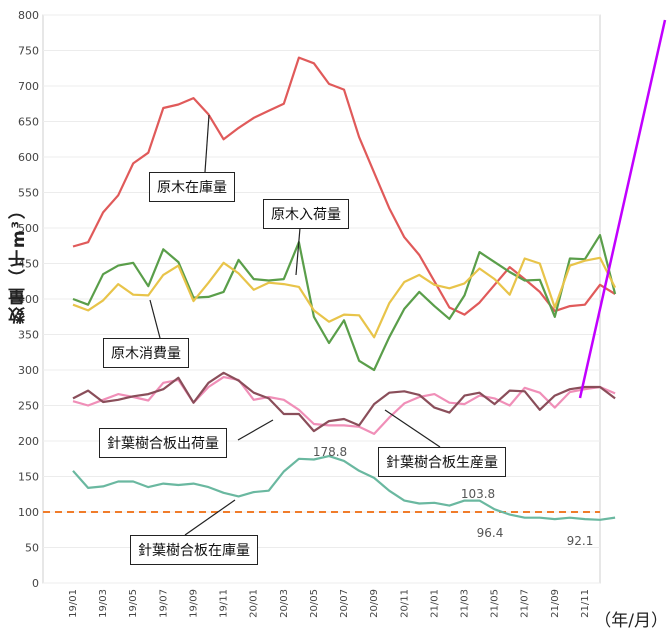 The height and width of the screenshot is (631, 672). Describe the element at coordinates (585, 603) in the screenshot. I see `x-tick-label: 21/11` at that location.